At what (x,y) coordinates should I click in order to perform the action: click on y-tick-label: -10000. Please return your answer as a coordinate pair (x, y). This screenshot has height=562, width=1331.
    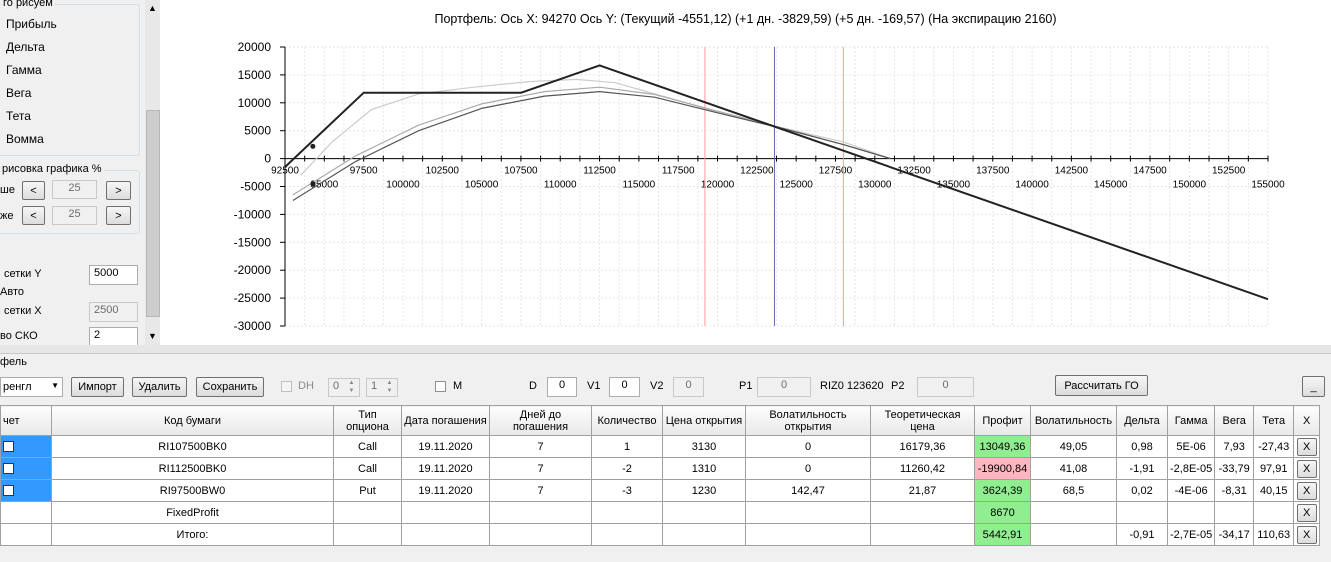
    Looking at the image, I should click on (253, 214).